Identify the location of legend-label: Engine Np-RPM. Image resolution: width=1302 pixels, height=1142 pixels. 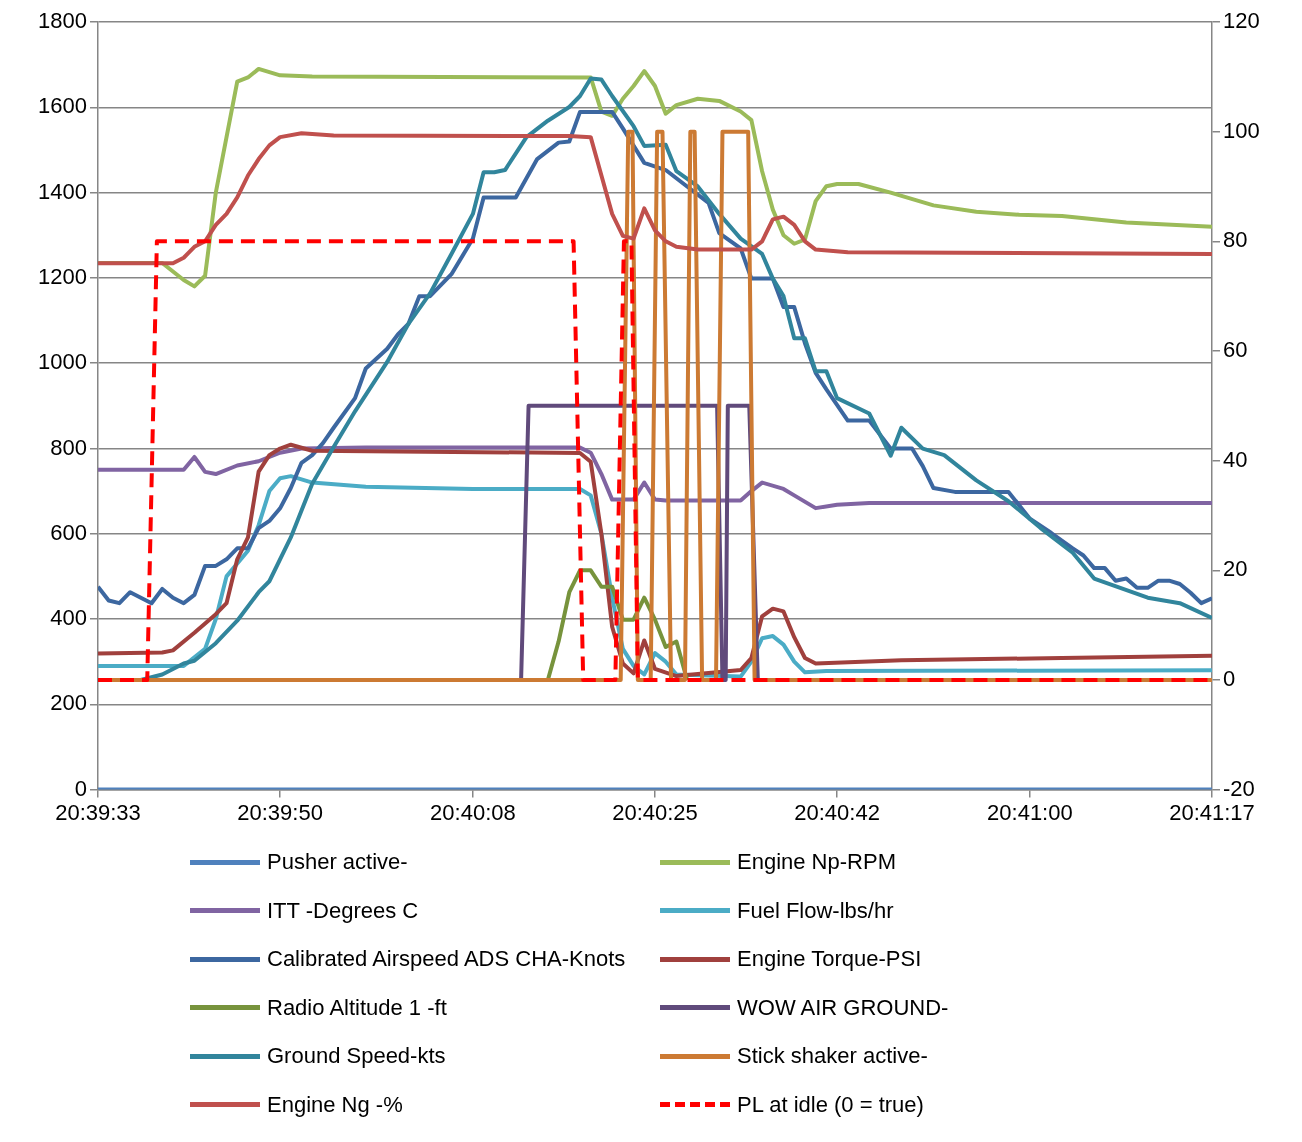
(816, 862).